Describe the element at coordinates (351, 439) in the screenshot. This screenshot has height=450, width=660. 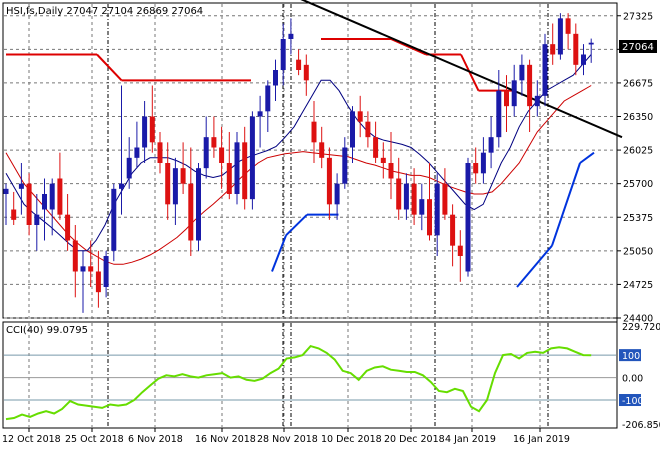
I see `x-tick-label: 10 Dec 2018` at that location.